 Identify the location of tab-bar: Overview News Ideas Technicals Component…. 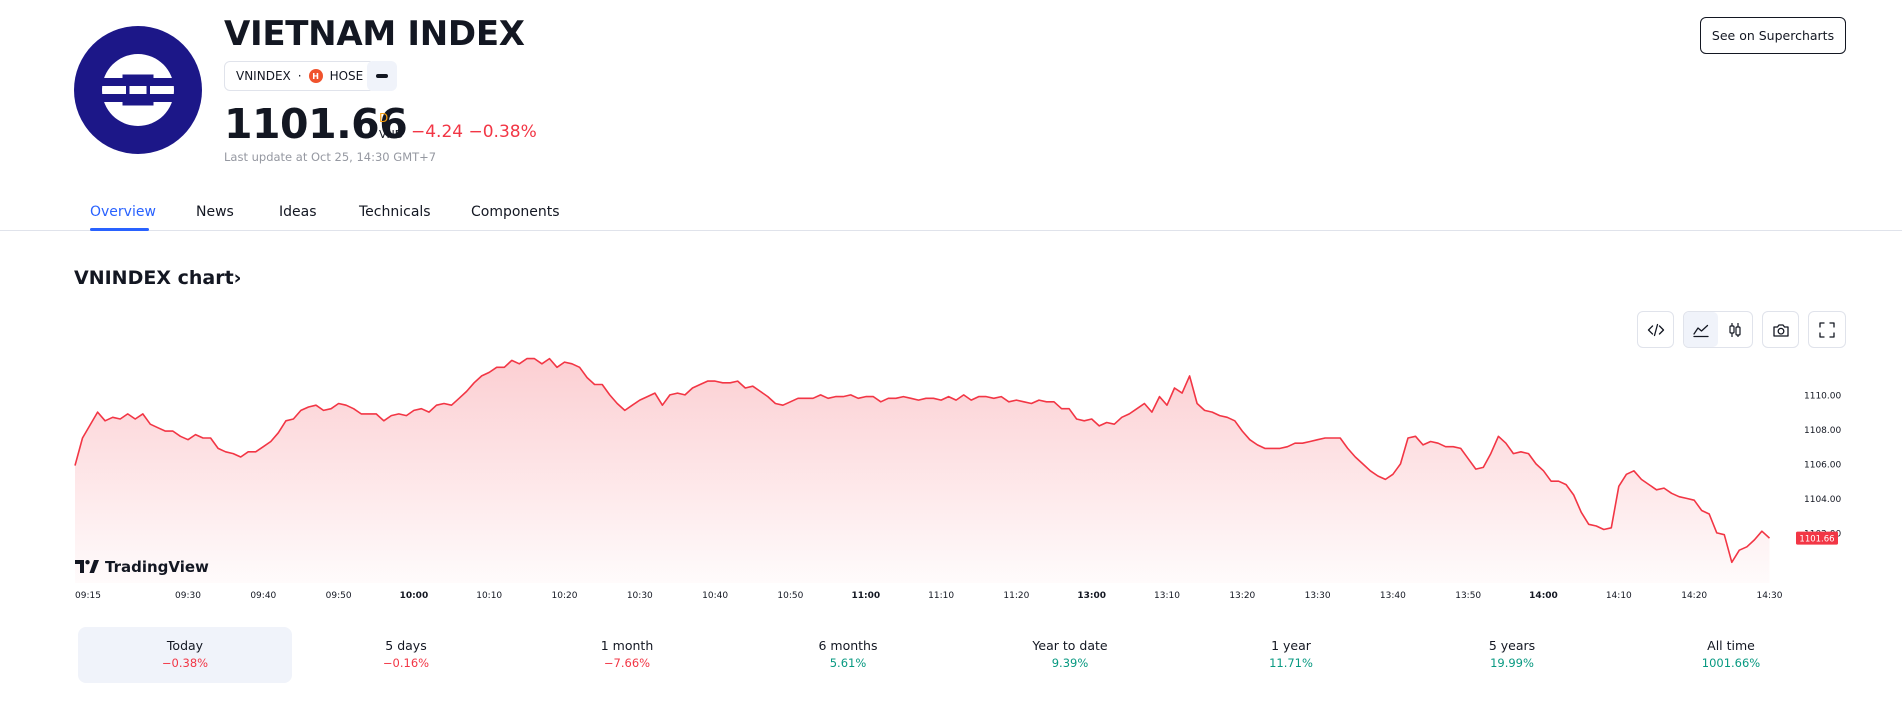
(951, 215).